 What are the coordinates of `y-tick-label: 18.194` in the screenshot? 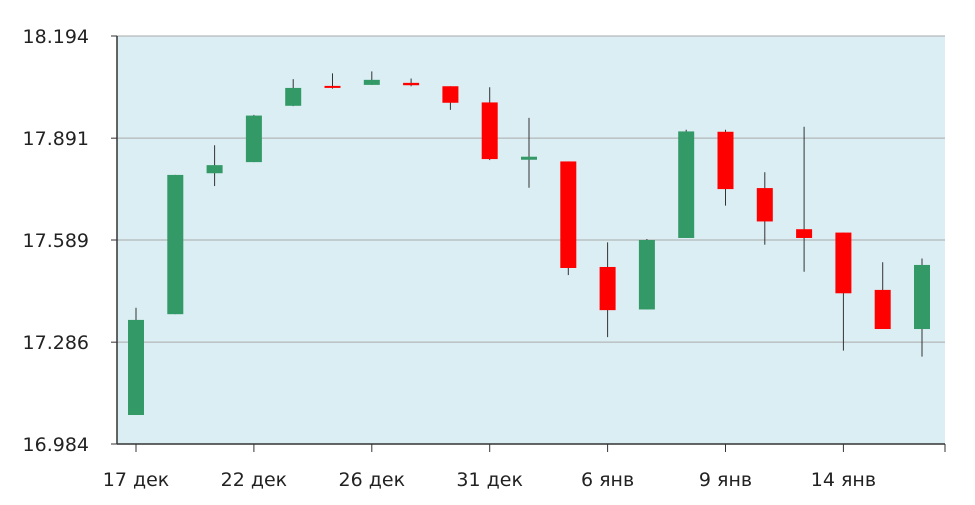 It's located at (56, 37).